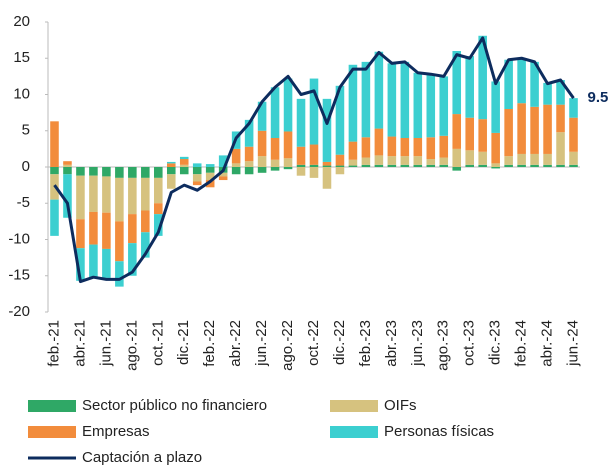 The image size is (616, 471). Describe the element at coordinates (443, 345) in the screenshot. I see `x-tick-label: ago.-23` at that location.